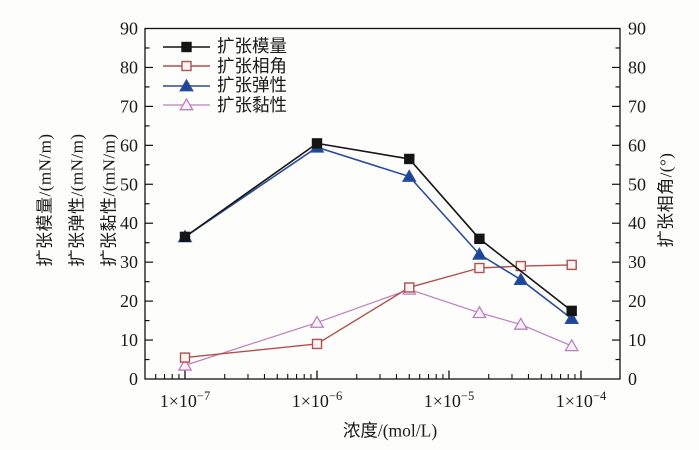 The width and height of the screenshot is (699, 450). I want to click on legend-label-viscosity: 扩张黏性, so click(252, 104).